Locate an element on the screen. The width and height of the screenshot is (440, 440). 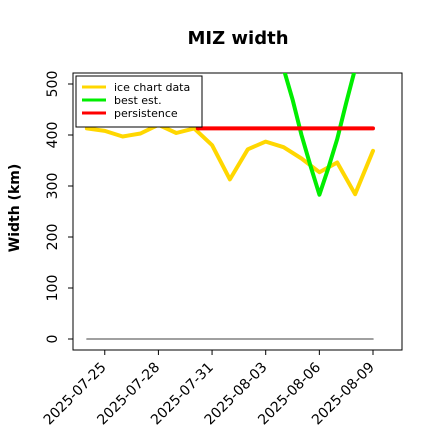
legend-label: ice chart data is located at coordinates (152, 87).